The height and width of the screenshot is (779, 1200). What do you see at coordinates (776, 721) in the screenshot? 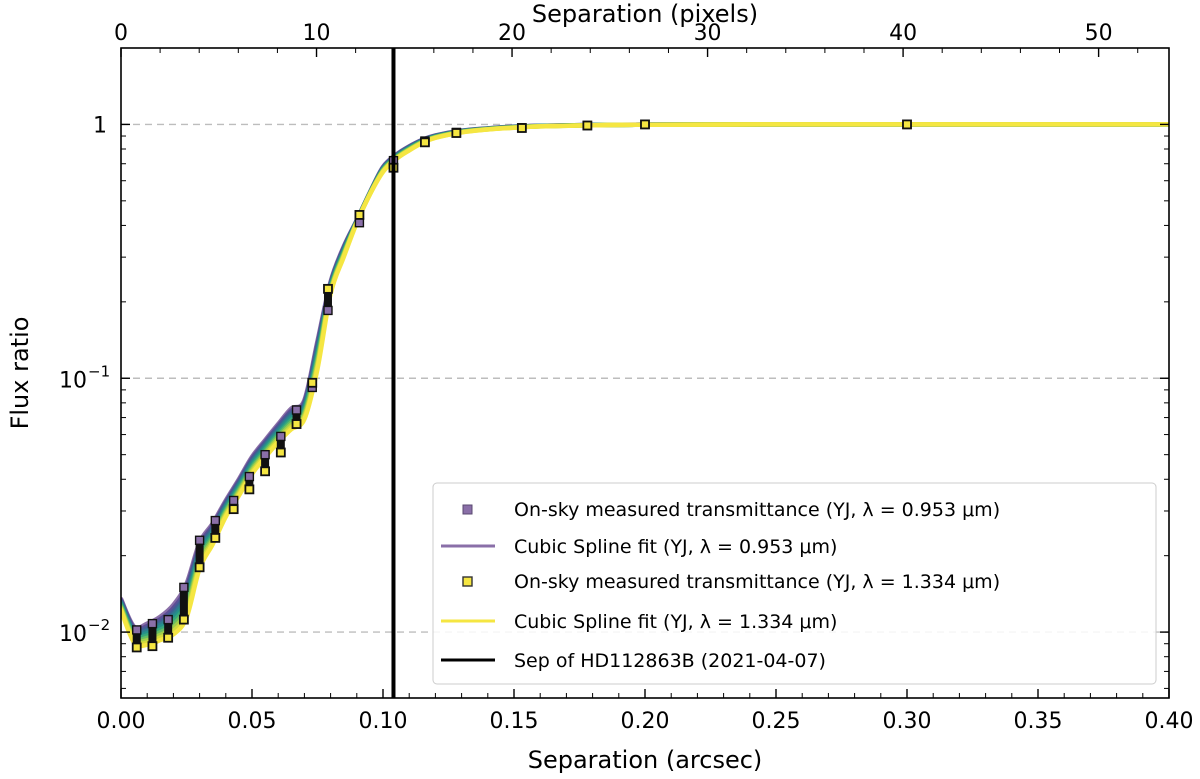
I see `x-tick-label-5: 0.25` at bounding box center [776, 721].